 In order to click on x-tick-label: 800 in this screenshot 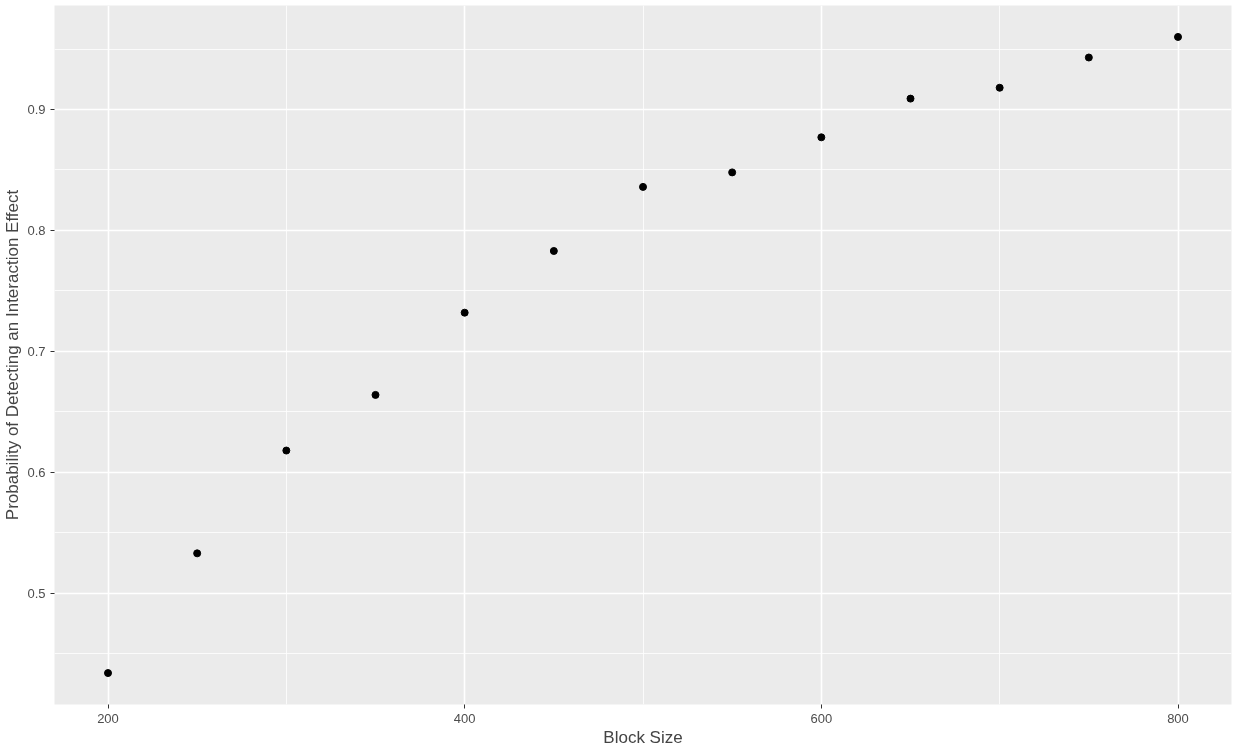, I will do `click(1178, 718)`.